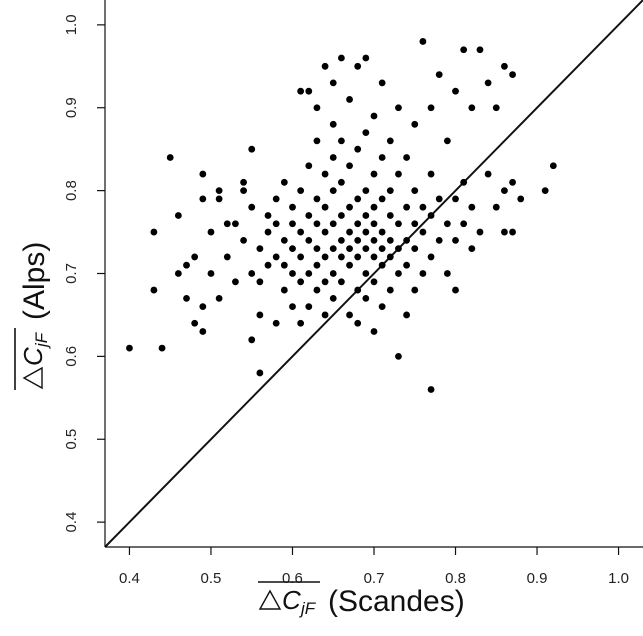  Describe the element at coordinates (129, 578) in the screenshot. I see `x-tick-label: 0.4` at that location.